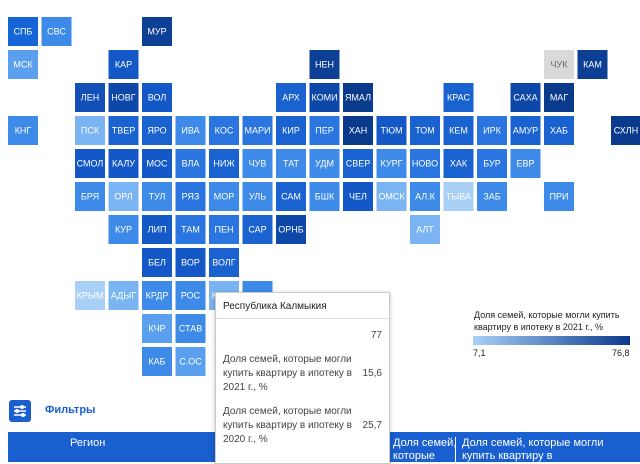  I want to click on region-label: ОРЛ, so click(123, 196).